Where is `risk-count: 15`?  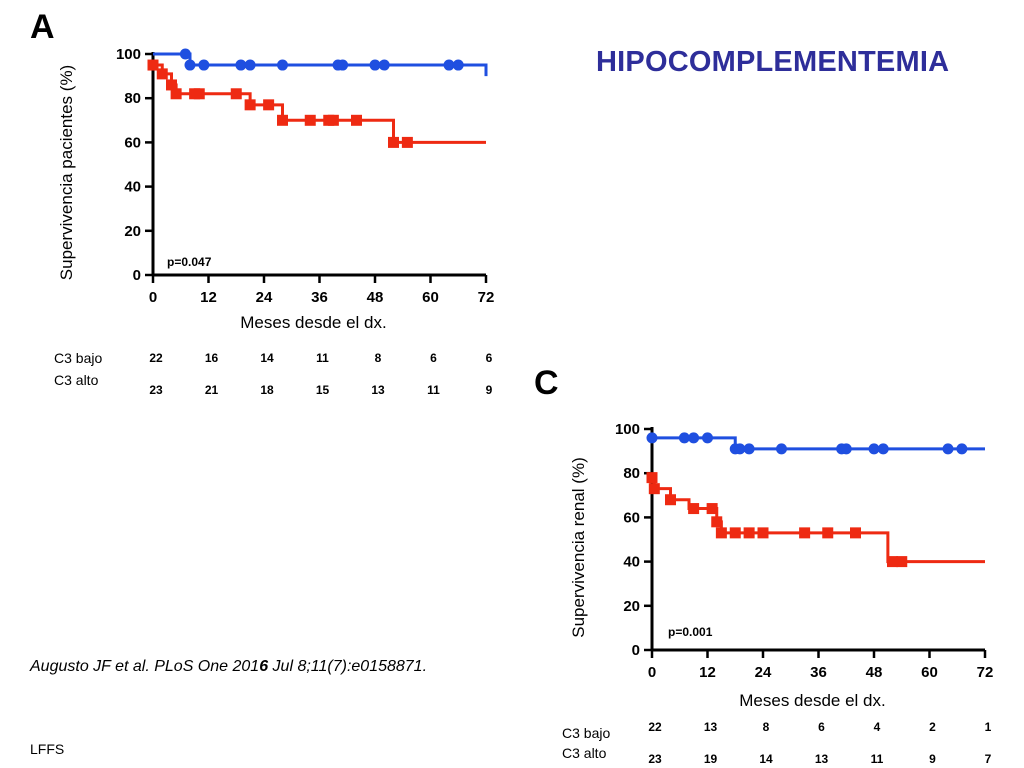
risk-count: 15 is located at coordinates (322, 390).